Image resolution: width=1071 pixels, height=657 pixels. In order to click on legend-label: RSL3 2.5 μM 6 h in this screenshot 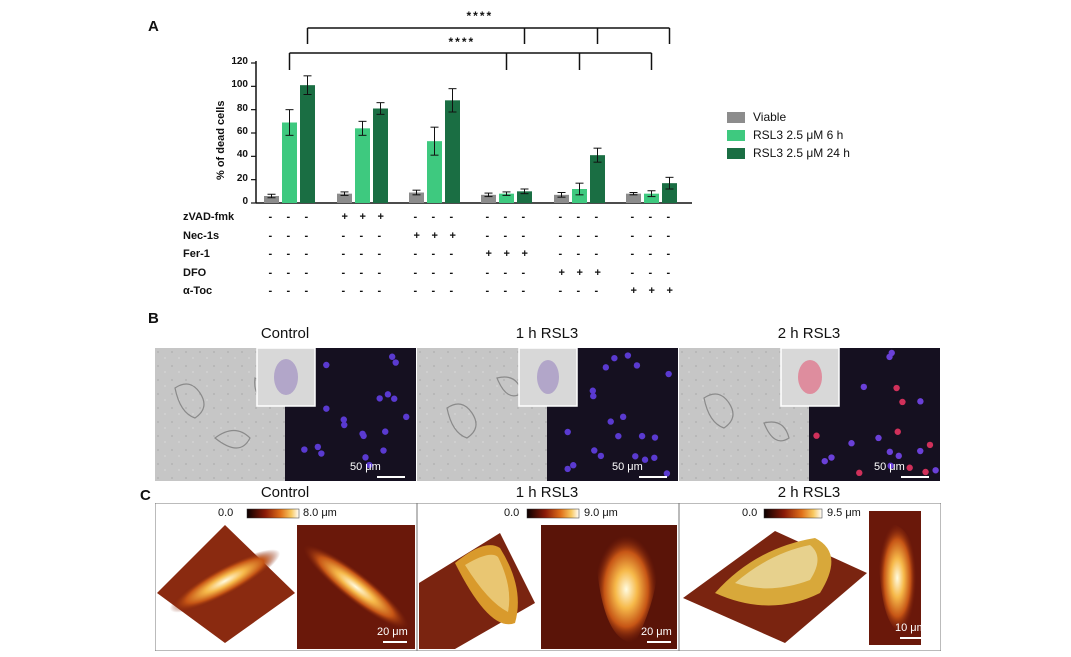, I will do `click(798, 135)`.